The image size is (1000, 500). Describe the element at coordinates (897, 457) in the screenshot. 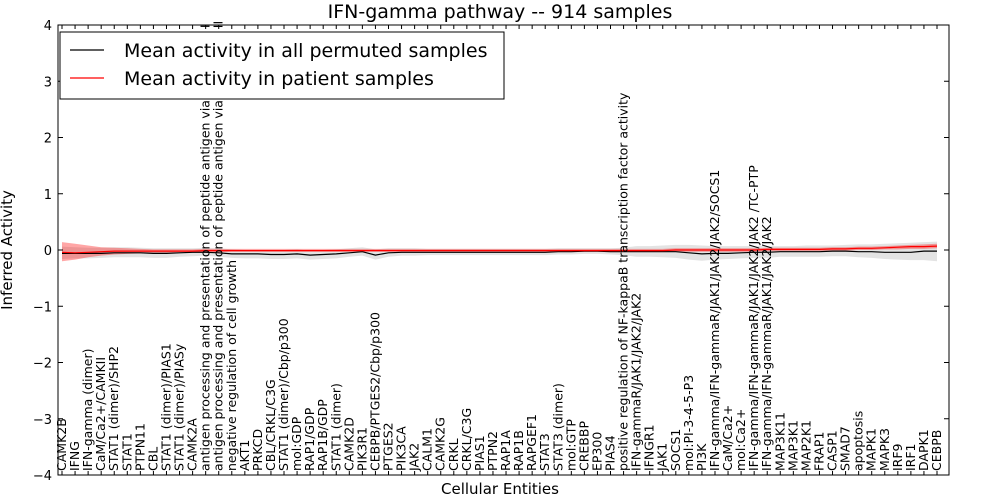

I see `x-tick-label: IRF9` at that location.